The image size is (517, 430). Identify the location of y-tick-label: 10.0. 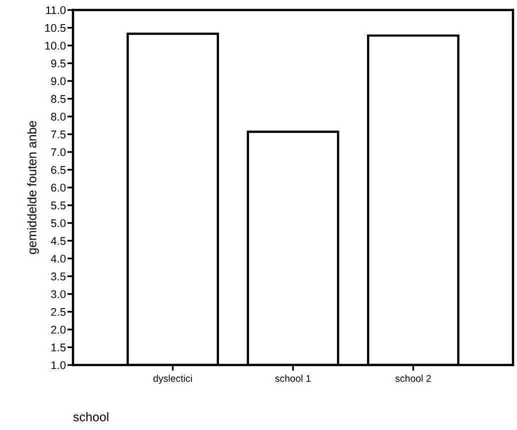
(55, 46).